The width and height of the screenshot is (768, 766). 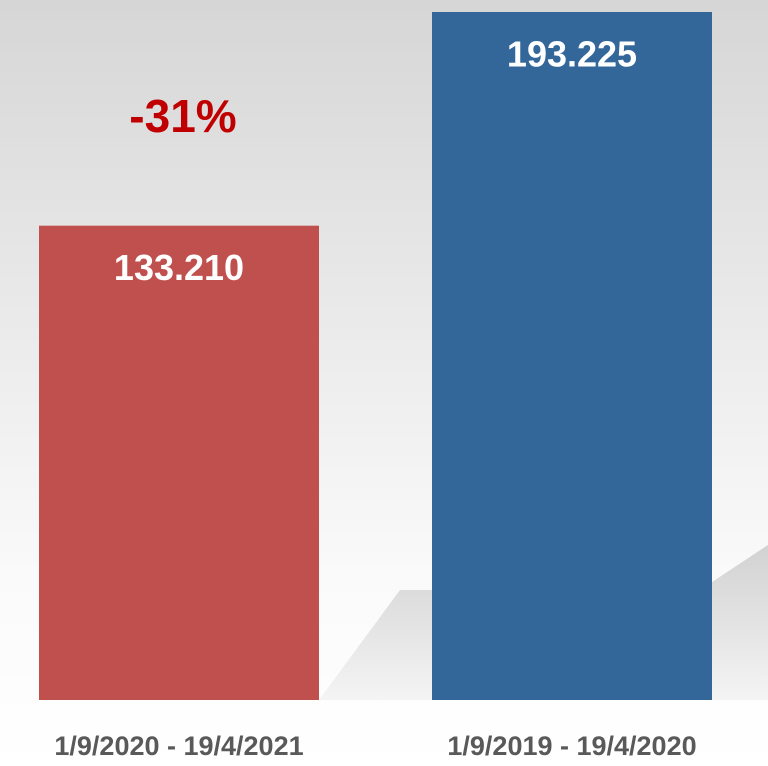 What do you see at coordinates (179, 267) in the screenshot?
I see `value-label: 133.210` at bounding box center [179, 267].